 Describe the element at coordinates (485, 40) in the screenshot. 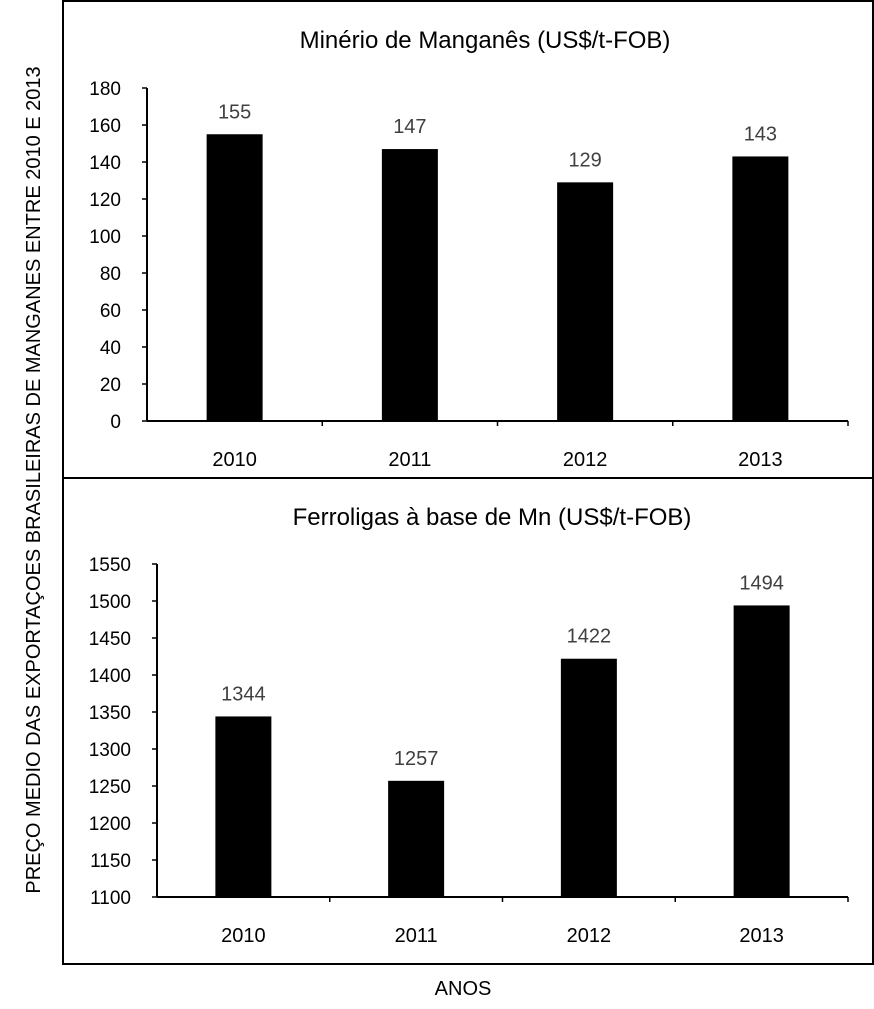

I see `chart-title: Minério de Manganês (US$/t-FOB)` at that location.